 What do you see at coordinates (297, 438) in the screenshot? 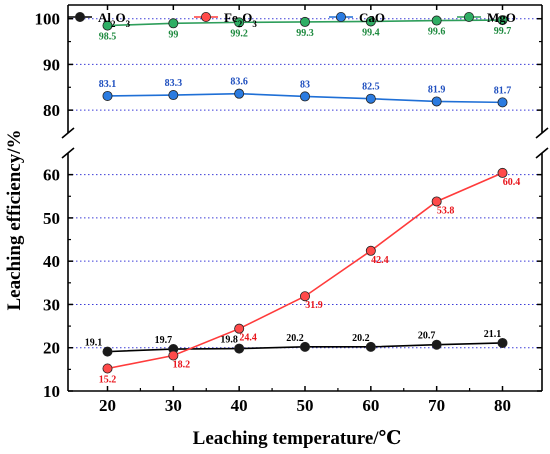
I see `x-axis-title: Leaching temperature/℃` at bounding box center [297, 438].